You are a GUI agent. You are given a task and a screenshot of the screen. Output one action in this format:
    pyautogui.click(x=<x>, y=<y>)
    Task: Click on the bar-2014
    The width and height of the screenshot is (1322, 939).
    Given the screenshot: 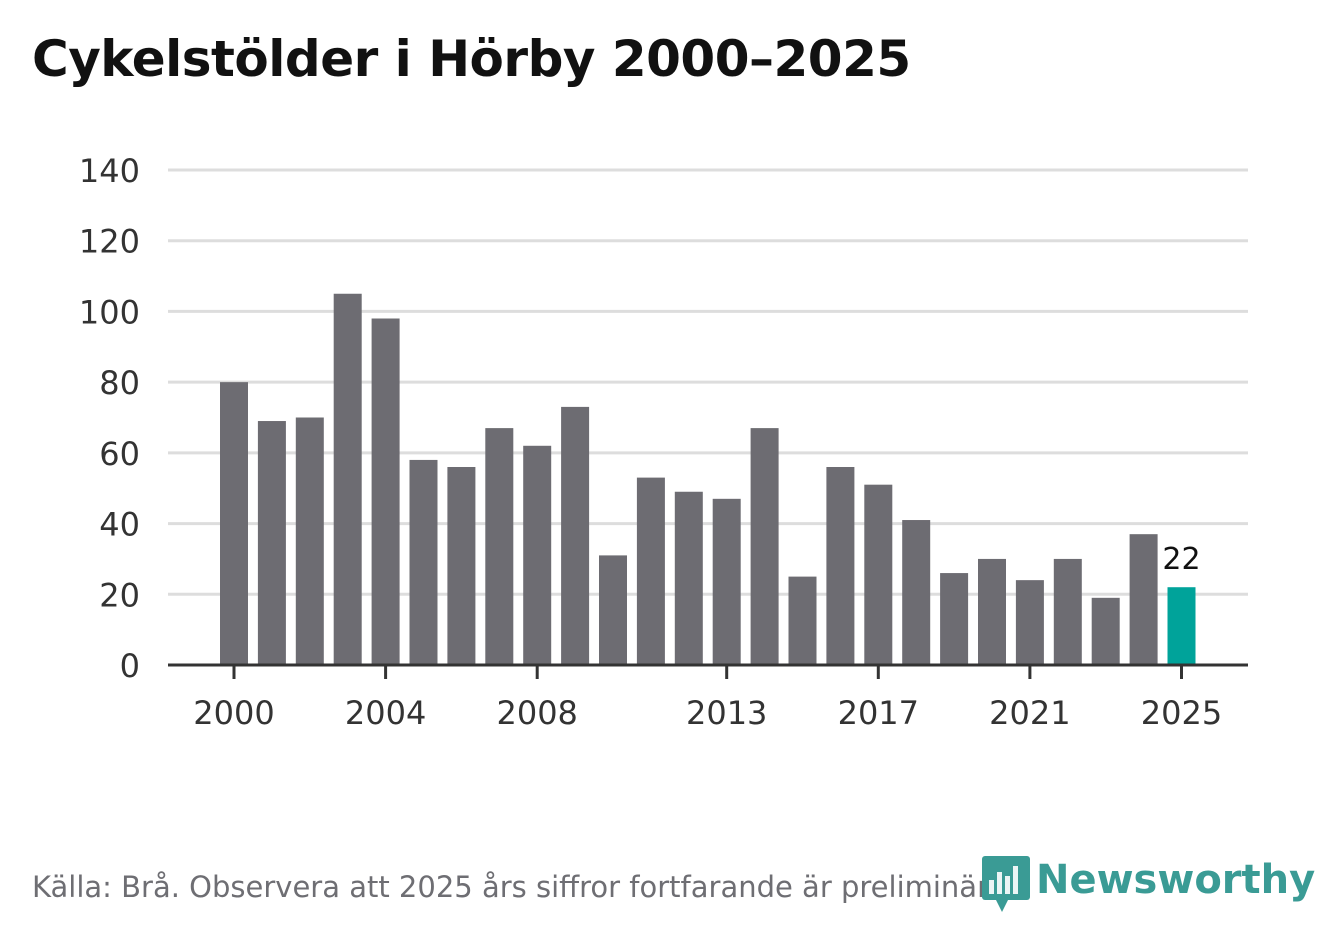 What is the action you would take?
    pyautogui.click(x=764, y=546)
    